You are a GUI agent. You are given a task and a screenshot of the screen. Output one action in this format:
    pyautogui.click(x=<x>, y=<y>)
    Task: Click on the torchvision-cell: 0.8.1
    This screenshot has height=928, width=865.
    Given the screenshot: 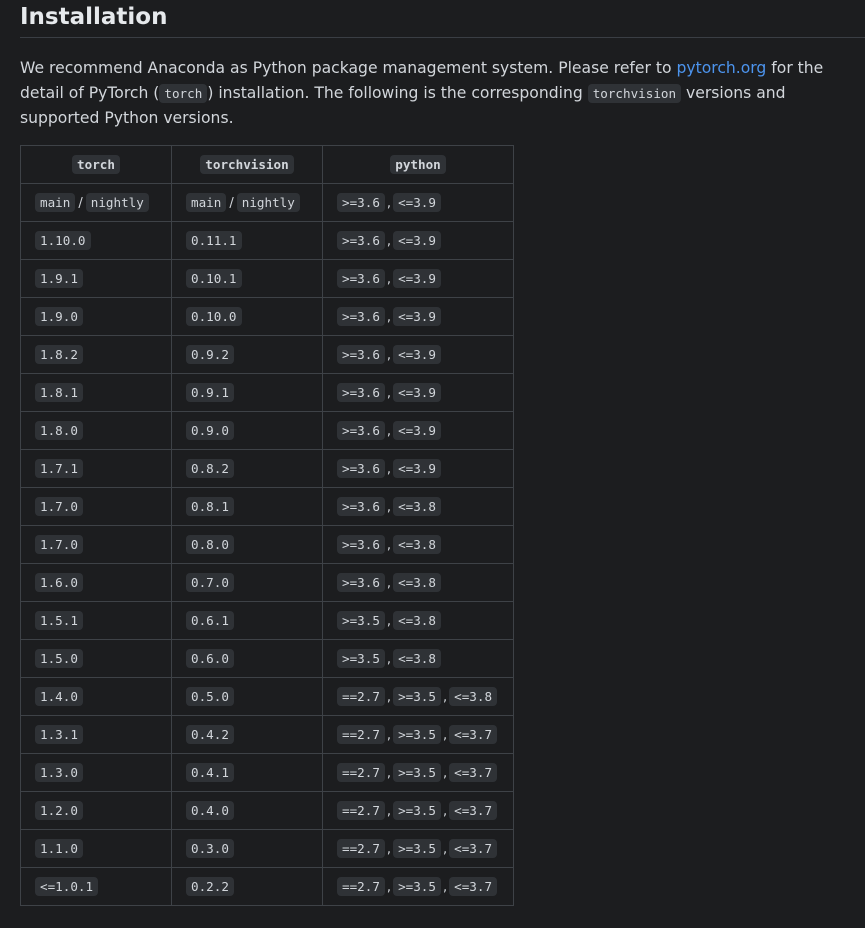 What is the action you would take?
    pyautogui.click(x=247, y=506)
    